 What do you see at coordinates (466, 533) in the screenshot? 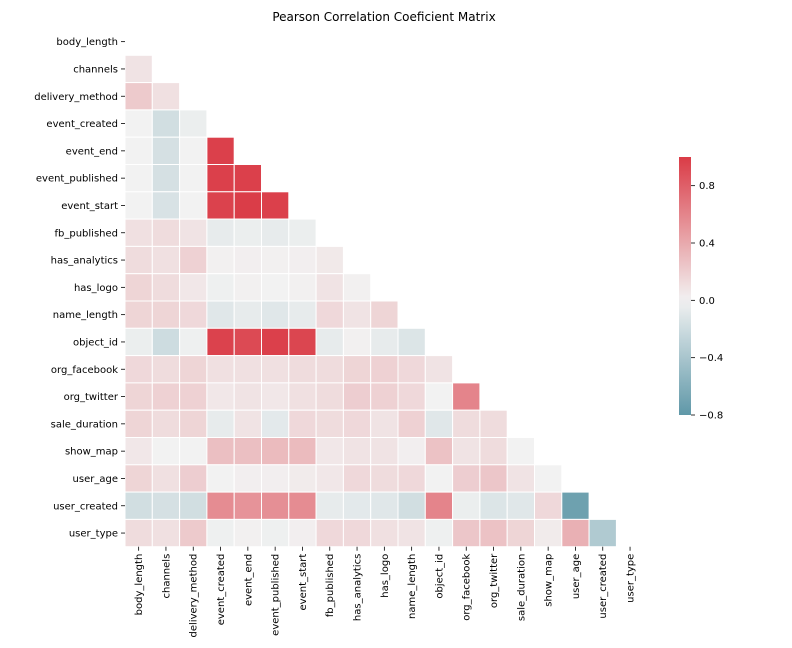
I see `heatmap-cell-user_type-org_facebook` at bounding box center [466, 533].